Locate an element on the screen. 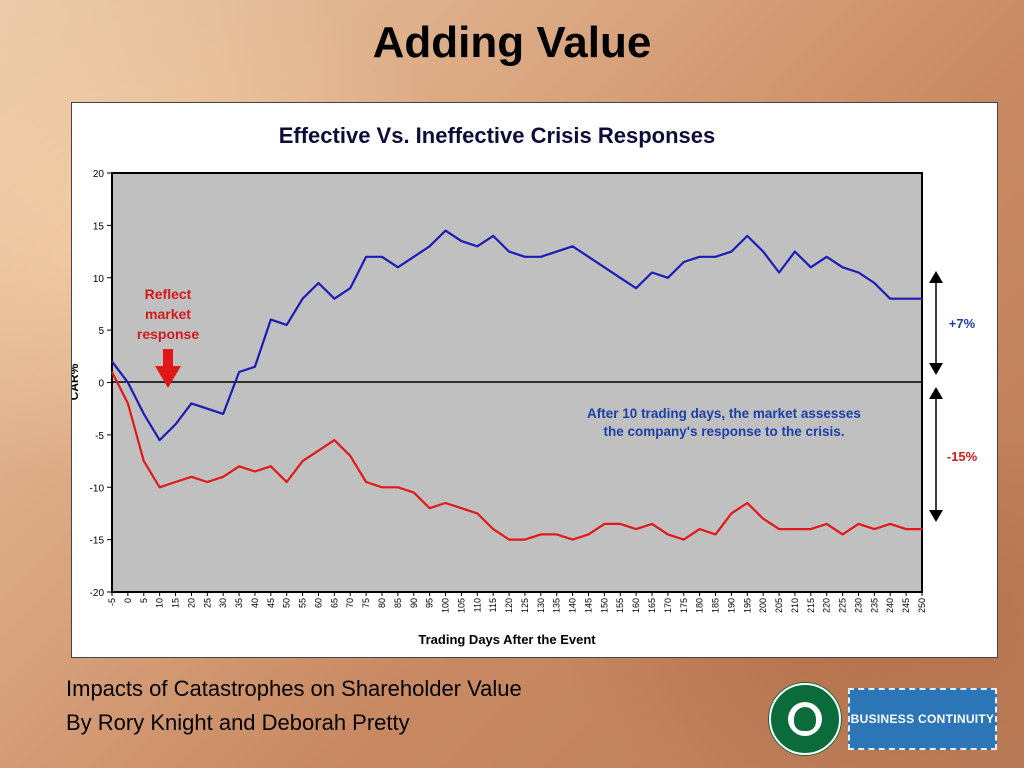 The image size is (1024, 768). y-tick-label: 15 is located at coordinates (99, 226).